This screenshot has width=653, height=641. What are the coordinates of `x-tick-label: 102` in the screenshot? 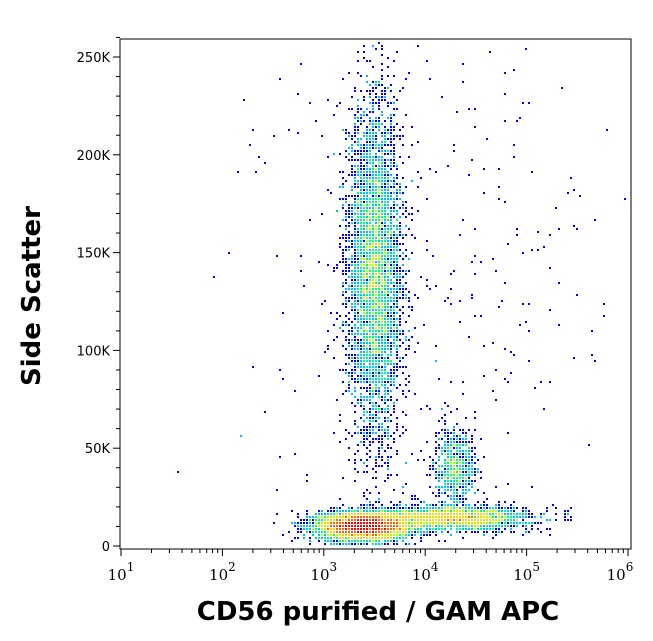 It's located at (222, 572).